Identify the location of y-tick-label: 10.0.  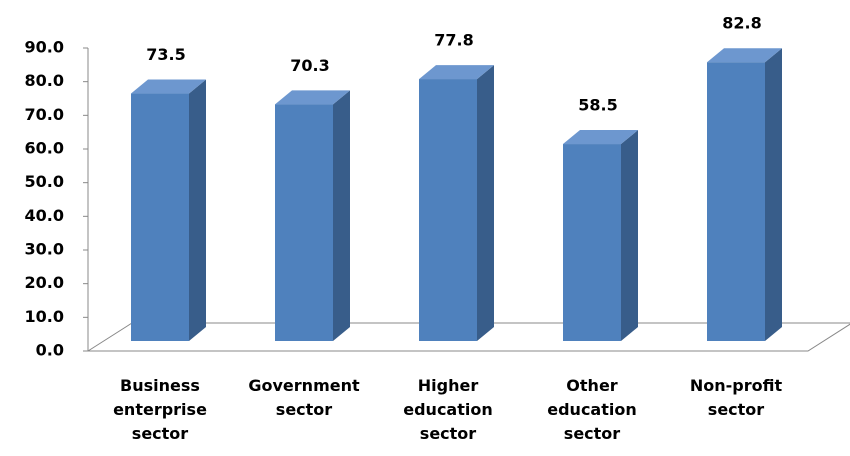
(44, 316).